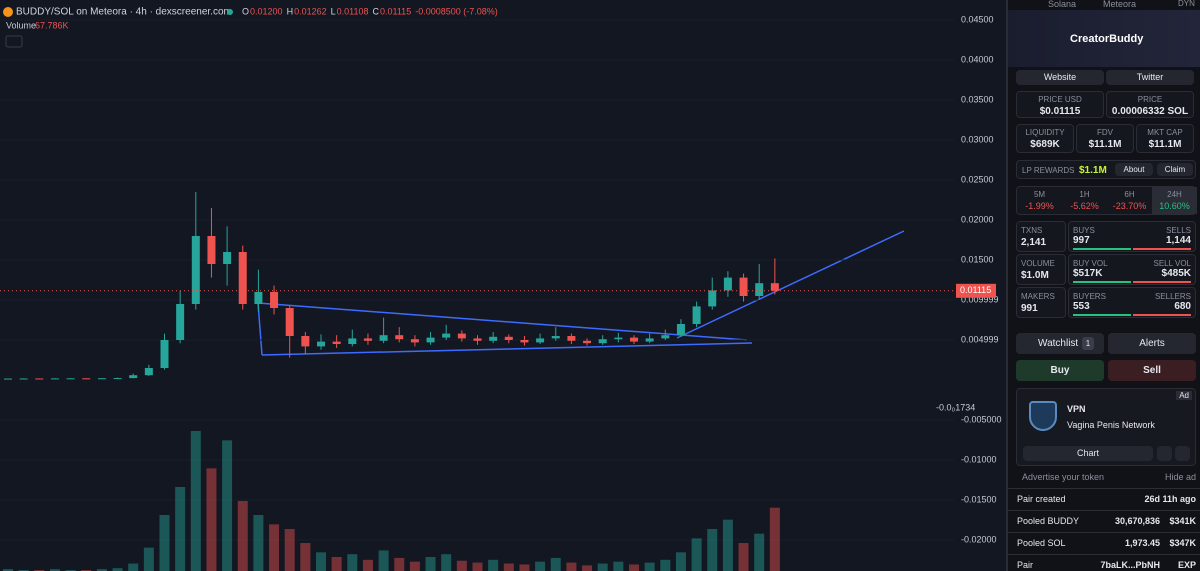 The width and height of the screenshot is (1200, 571). Describe the element at coordinates (1152, 370) in the screenshot. I see `sell-button: Sell` at that location.